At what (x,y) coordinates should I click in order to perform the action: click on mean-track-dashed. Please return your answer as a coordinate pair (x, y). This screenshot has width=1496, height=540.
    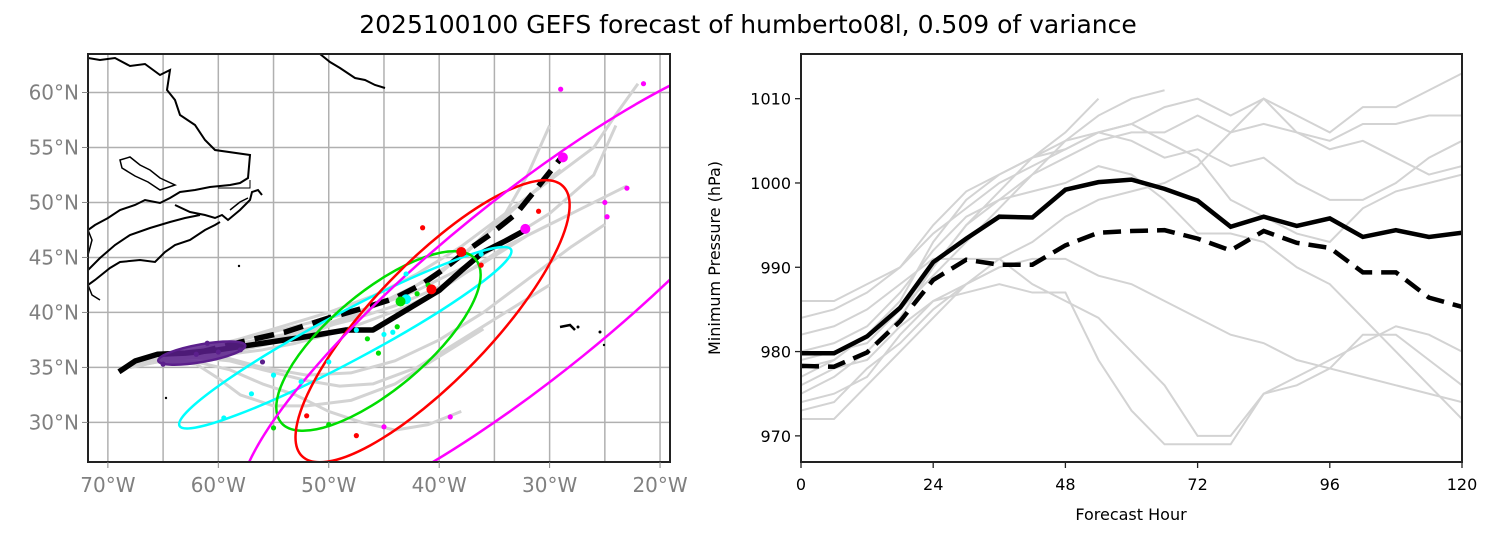
    Looking at the image, I should click on (379, 256).